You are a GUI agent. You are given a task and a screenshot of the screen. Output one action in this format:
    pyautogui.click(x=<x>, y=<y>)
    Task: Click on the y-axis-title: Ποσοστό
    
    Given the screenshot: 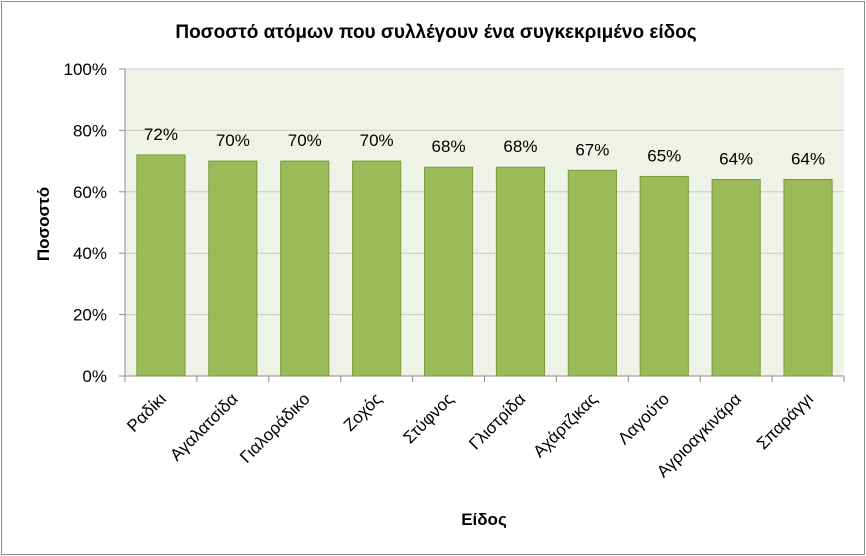 What is the action you would take?
    pyautogui.click(x=43, y=224)
    